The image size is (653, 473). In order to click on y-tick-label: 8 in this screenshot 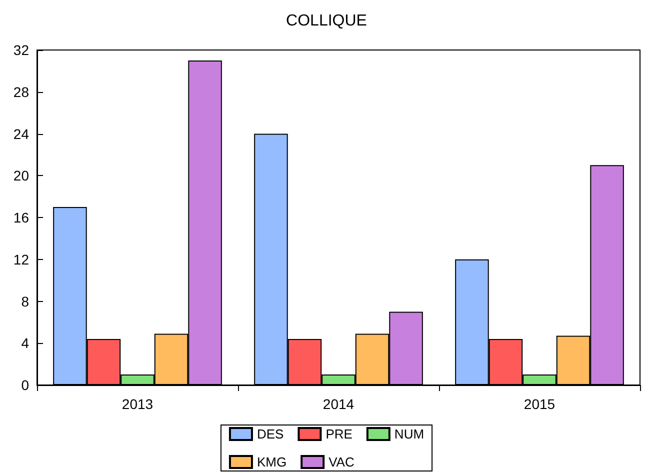, I will do `click(25, 301)`.